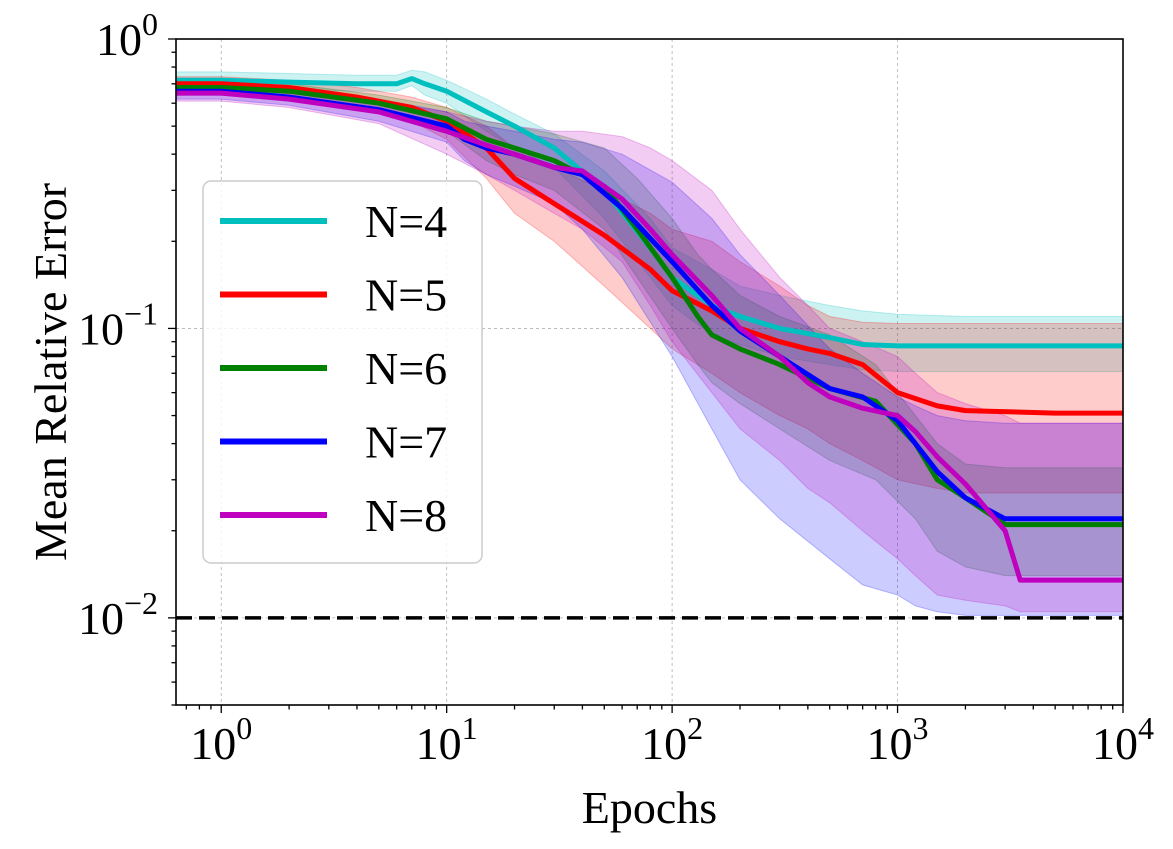  I want to click on x-tick-labels: 10⁰ 10¹ 10² 10³ 10⁴, so click(672, 739).